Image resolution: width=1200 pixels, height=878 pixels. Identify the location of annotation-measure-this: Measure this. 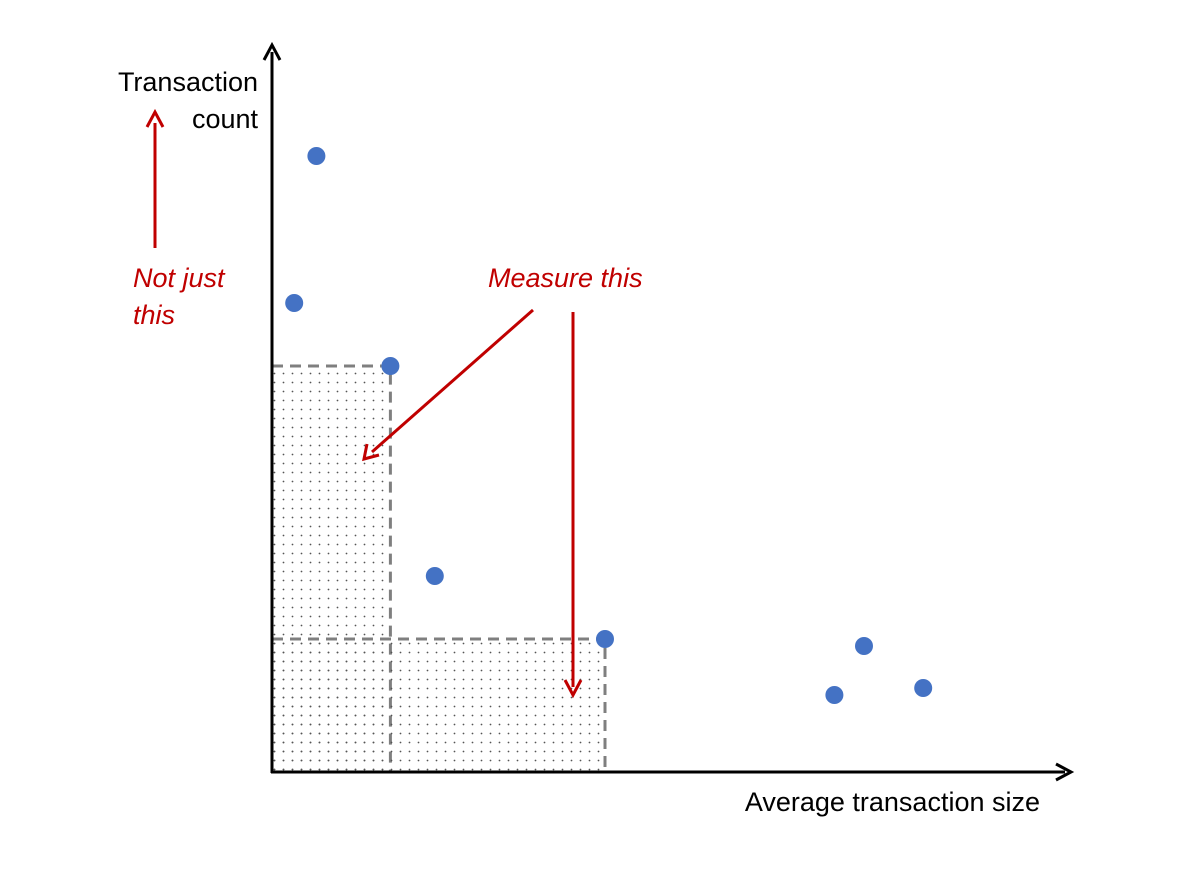
(502, 481).